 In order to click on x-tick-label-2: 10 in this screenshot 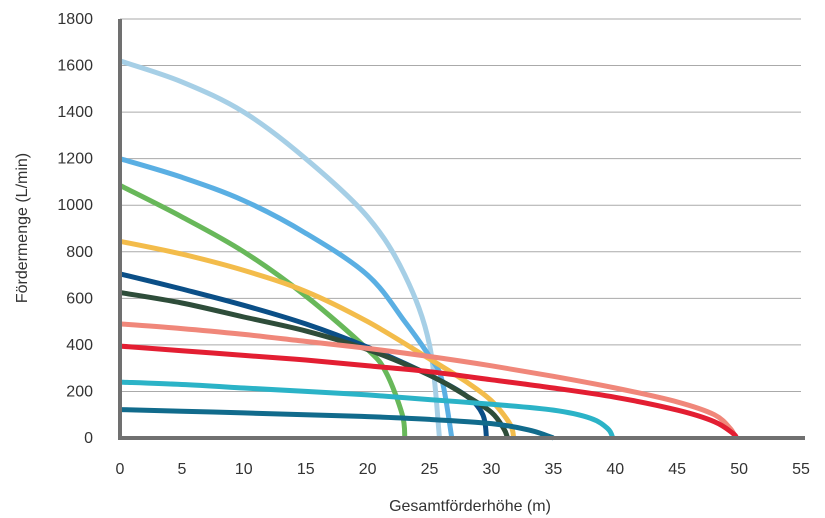, I will do `click(244, 469)`.